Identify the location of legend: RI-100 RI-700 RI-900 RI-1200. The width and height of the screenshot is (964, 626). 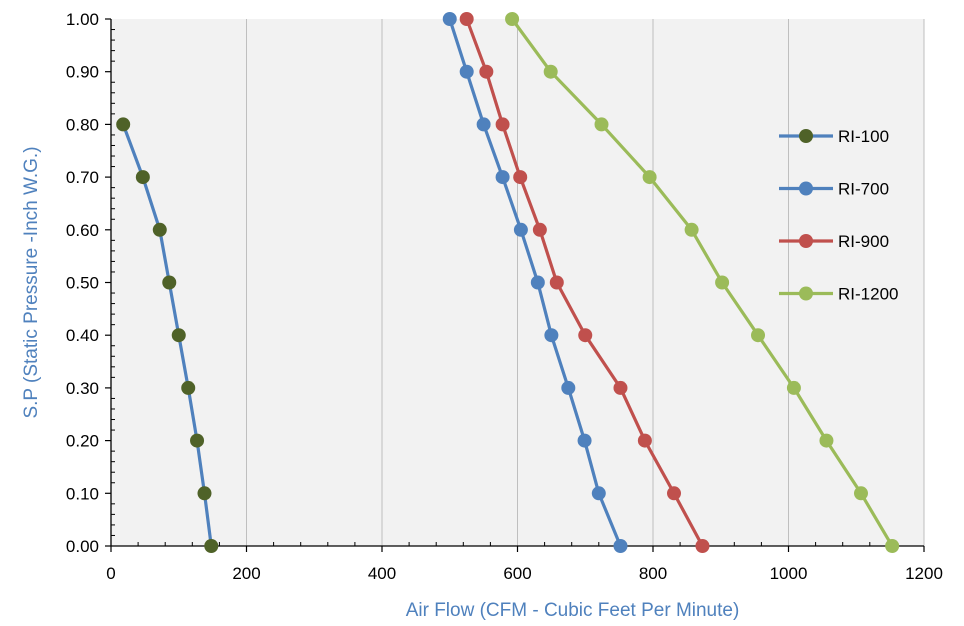
(838, 215).